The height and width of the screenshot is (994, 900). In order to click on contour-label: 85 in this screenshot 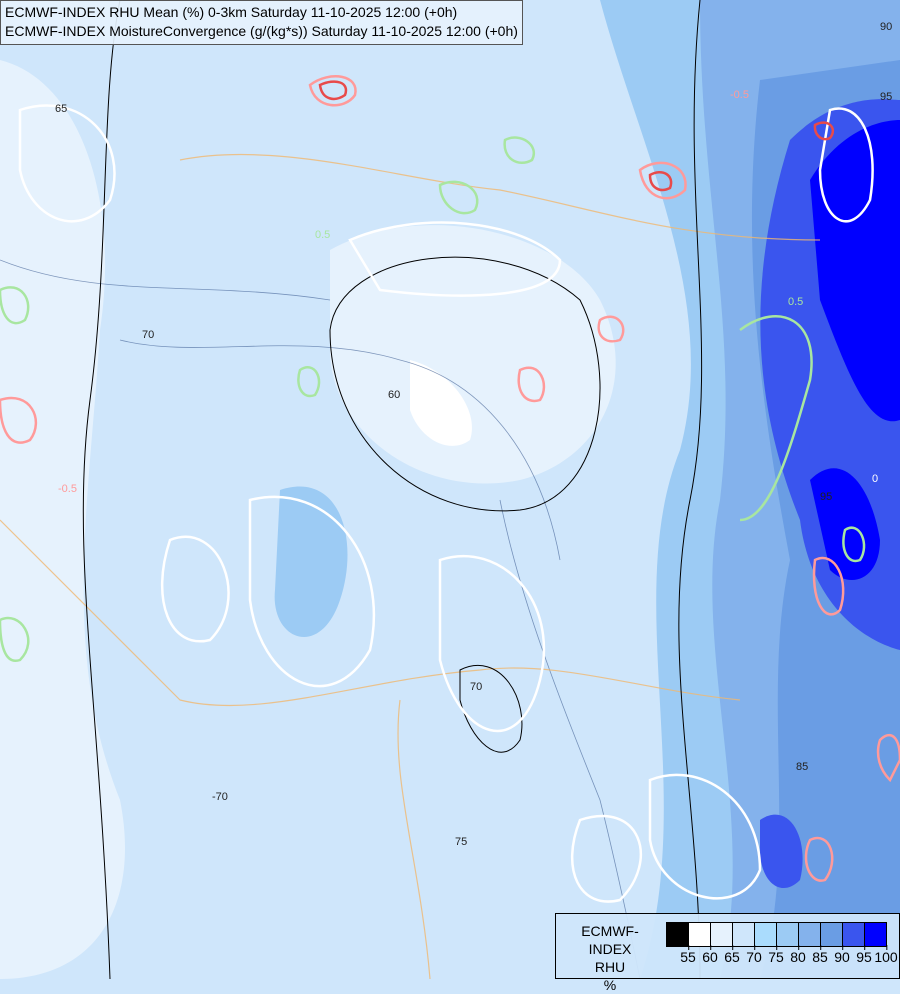, I will do `click(802, 767)`.